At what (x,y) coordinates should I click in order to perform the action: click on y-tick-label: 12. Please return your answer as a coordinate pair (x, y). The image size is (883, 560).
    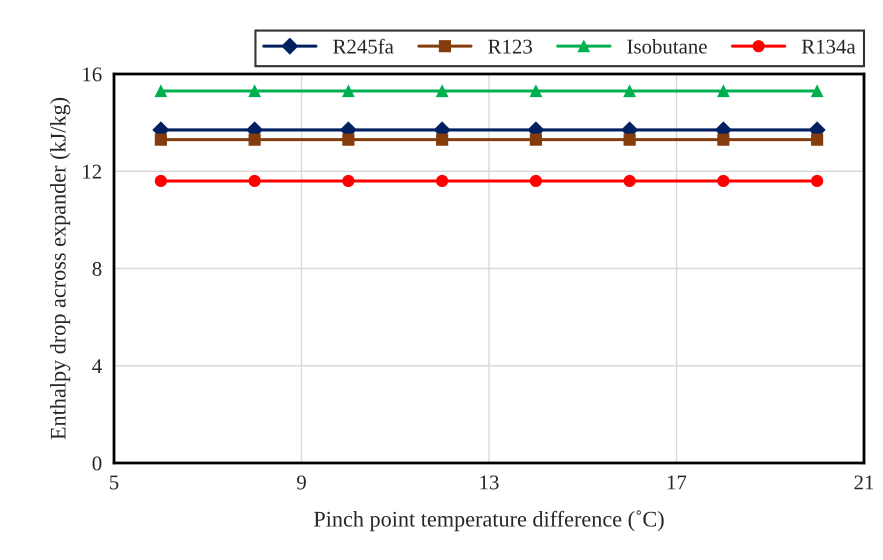
    Looking at the image, I should click on (92, 171).